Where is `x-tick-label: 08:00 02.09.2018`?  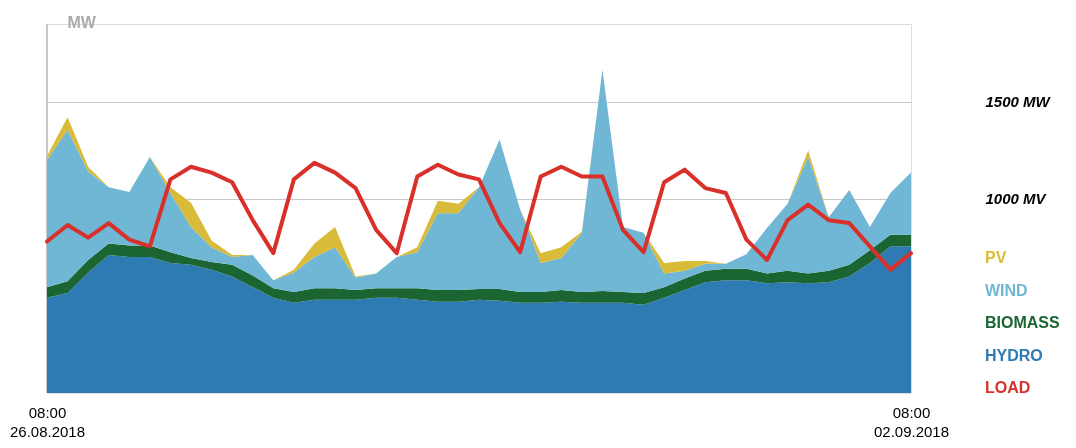
x-tick-label: 08:00 02.09.2018 is located at coordinates (911, 421).